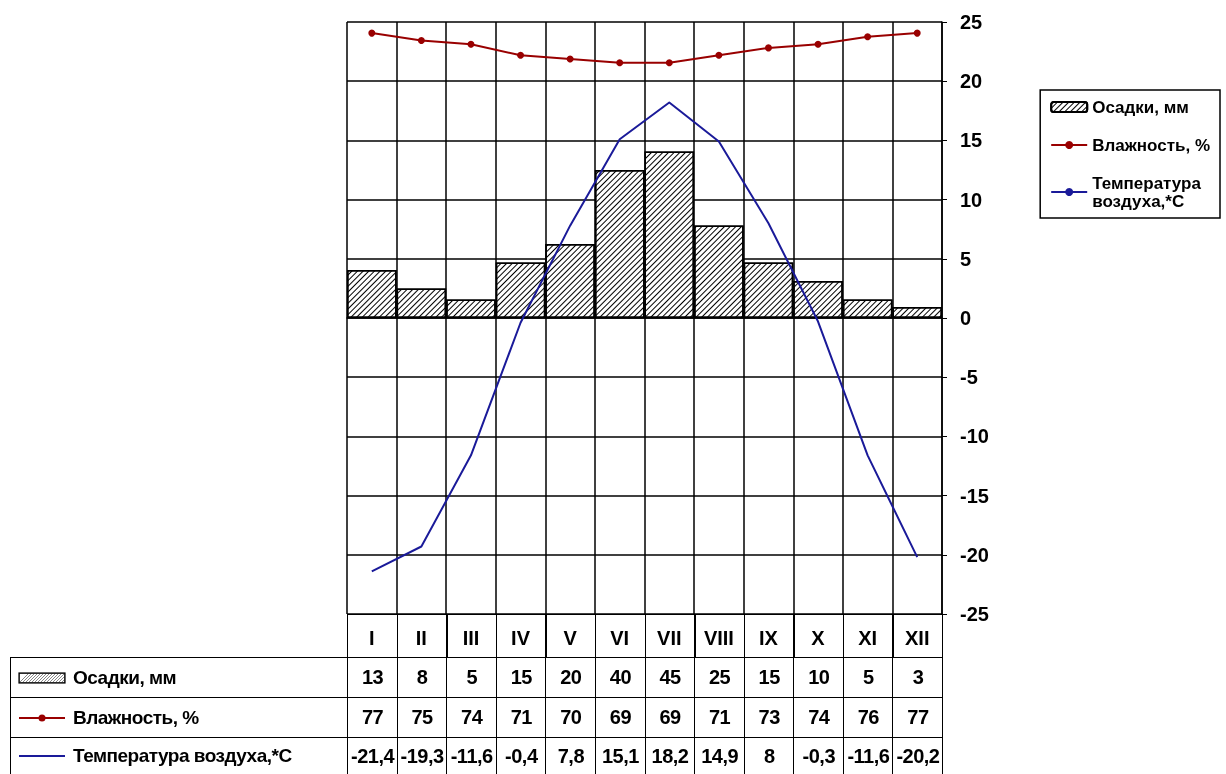  I want to click on x-tick-label: II, so click(421, 638).